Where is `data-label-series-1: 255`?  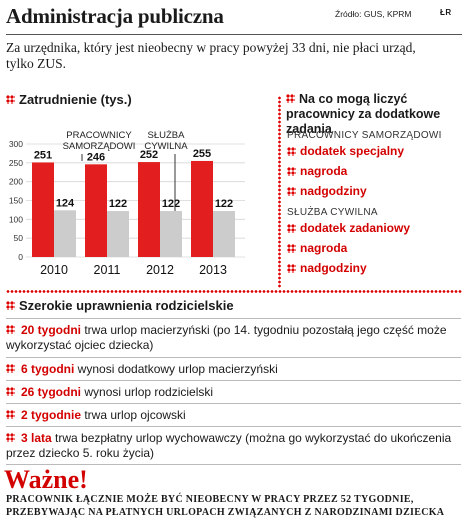 data-label-series-1: 255 is located at coordinates (202, 154).